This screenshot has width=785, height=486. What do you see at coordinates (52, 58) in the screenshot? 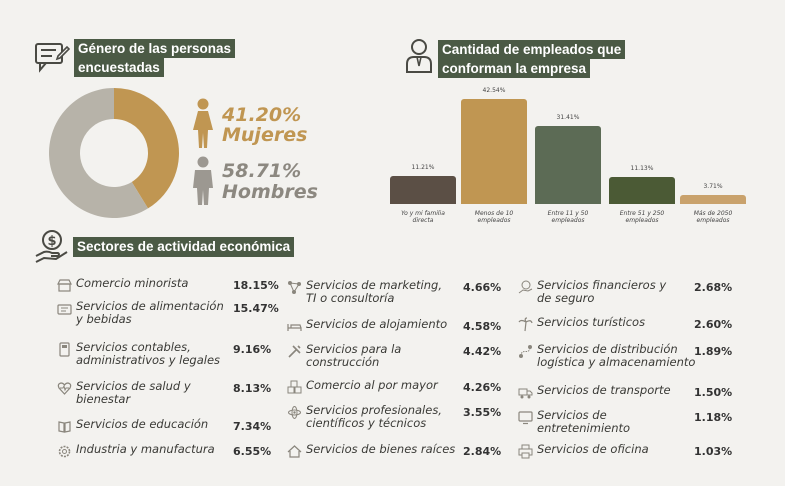
I see `gender-icon` at bounding box center [52, 58].